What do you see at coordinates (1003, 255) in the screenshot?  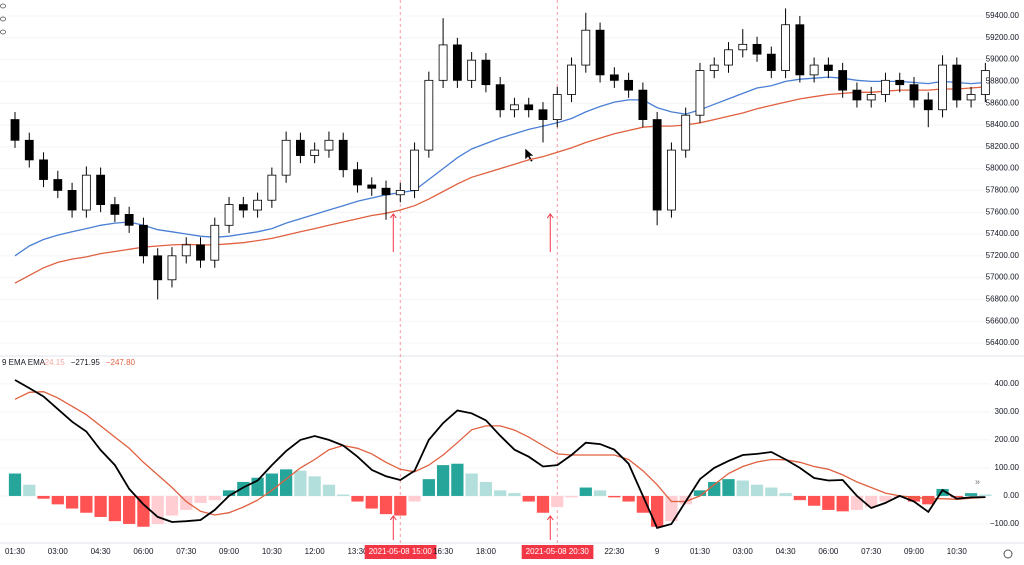 I see `y-tick-label: 57200.00` at bounding box center [1003, 255].